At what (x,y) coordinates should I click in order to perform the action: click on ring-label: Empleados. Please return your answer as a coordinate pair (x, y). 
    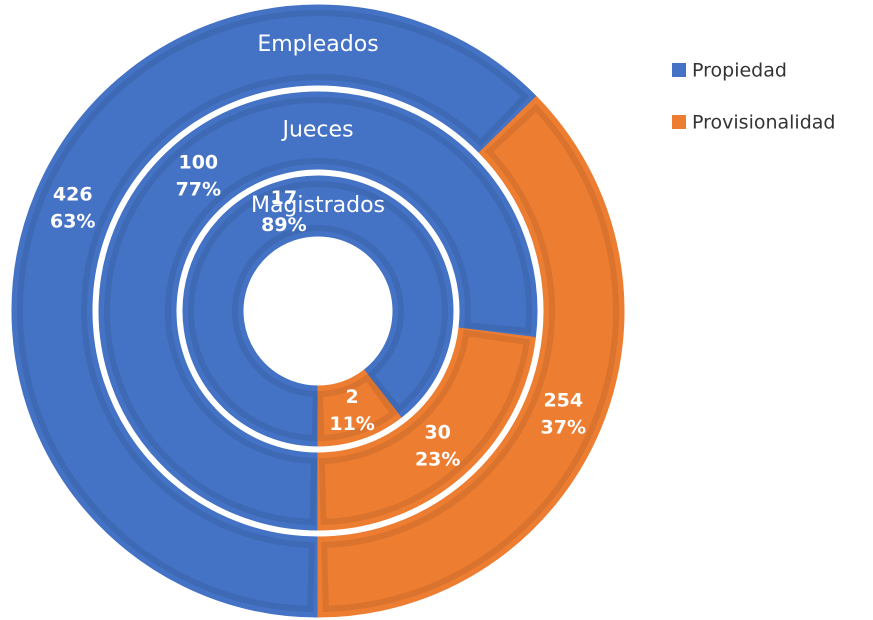
    Looking at the image, I should click on (317, 44).